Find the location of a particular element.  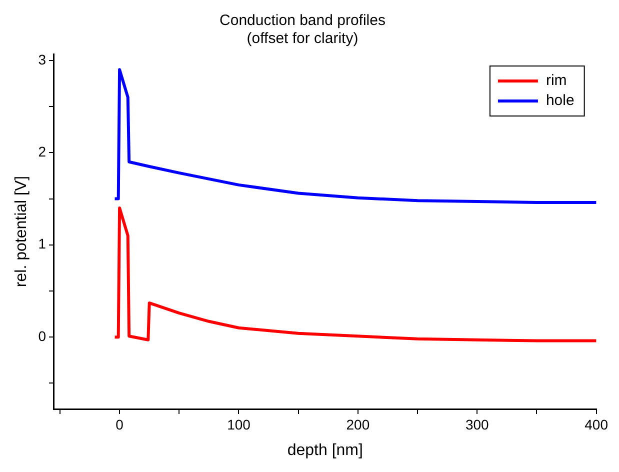

y-axis-title: rel. potential [V] is located at coordinates (21, 232).